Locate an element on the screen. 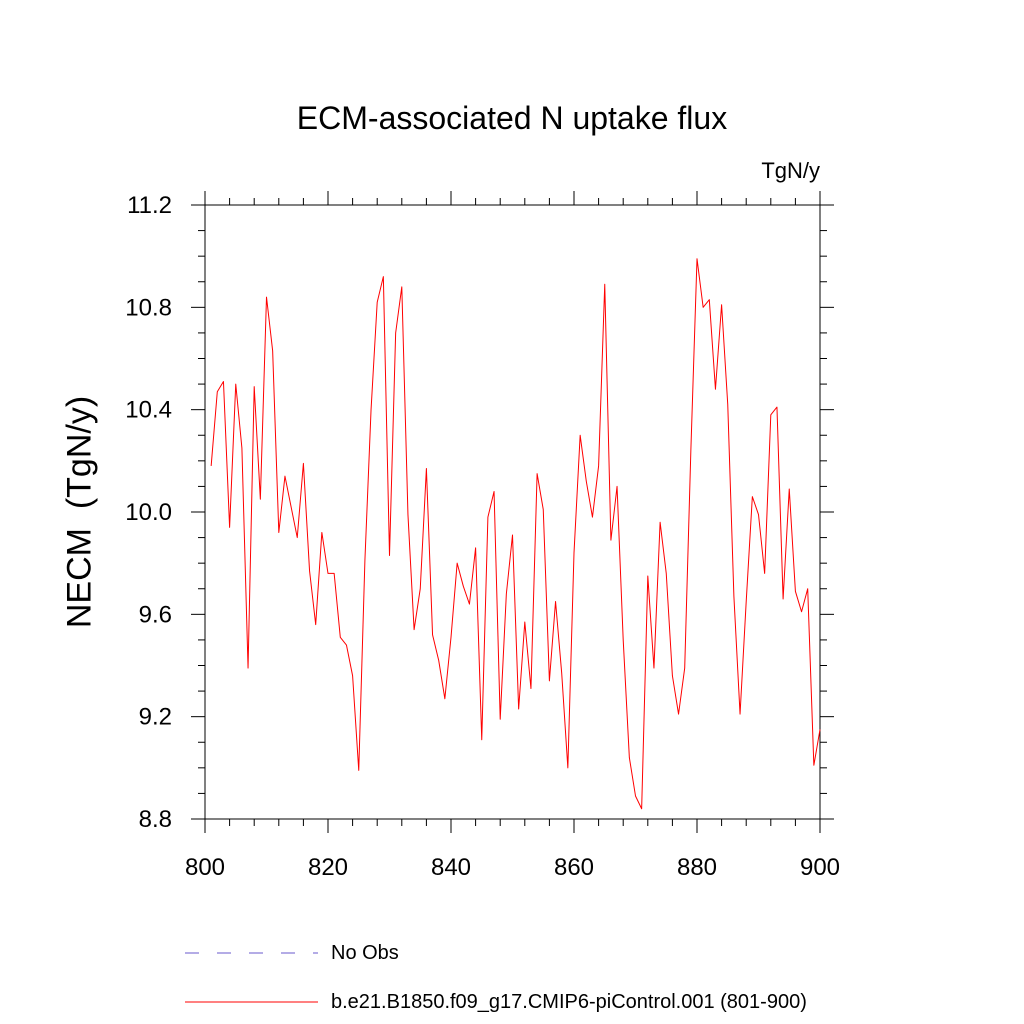  y-axis-label: NECM (TgN/y) is located at coordinates (79, 512).